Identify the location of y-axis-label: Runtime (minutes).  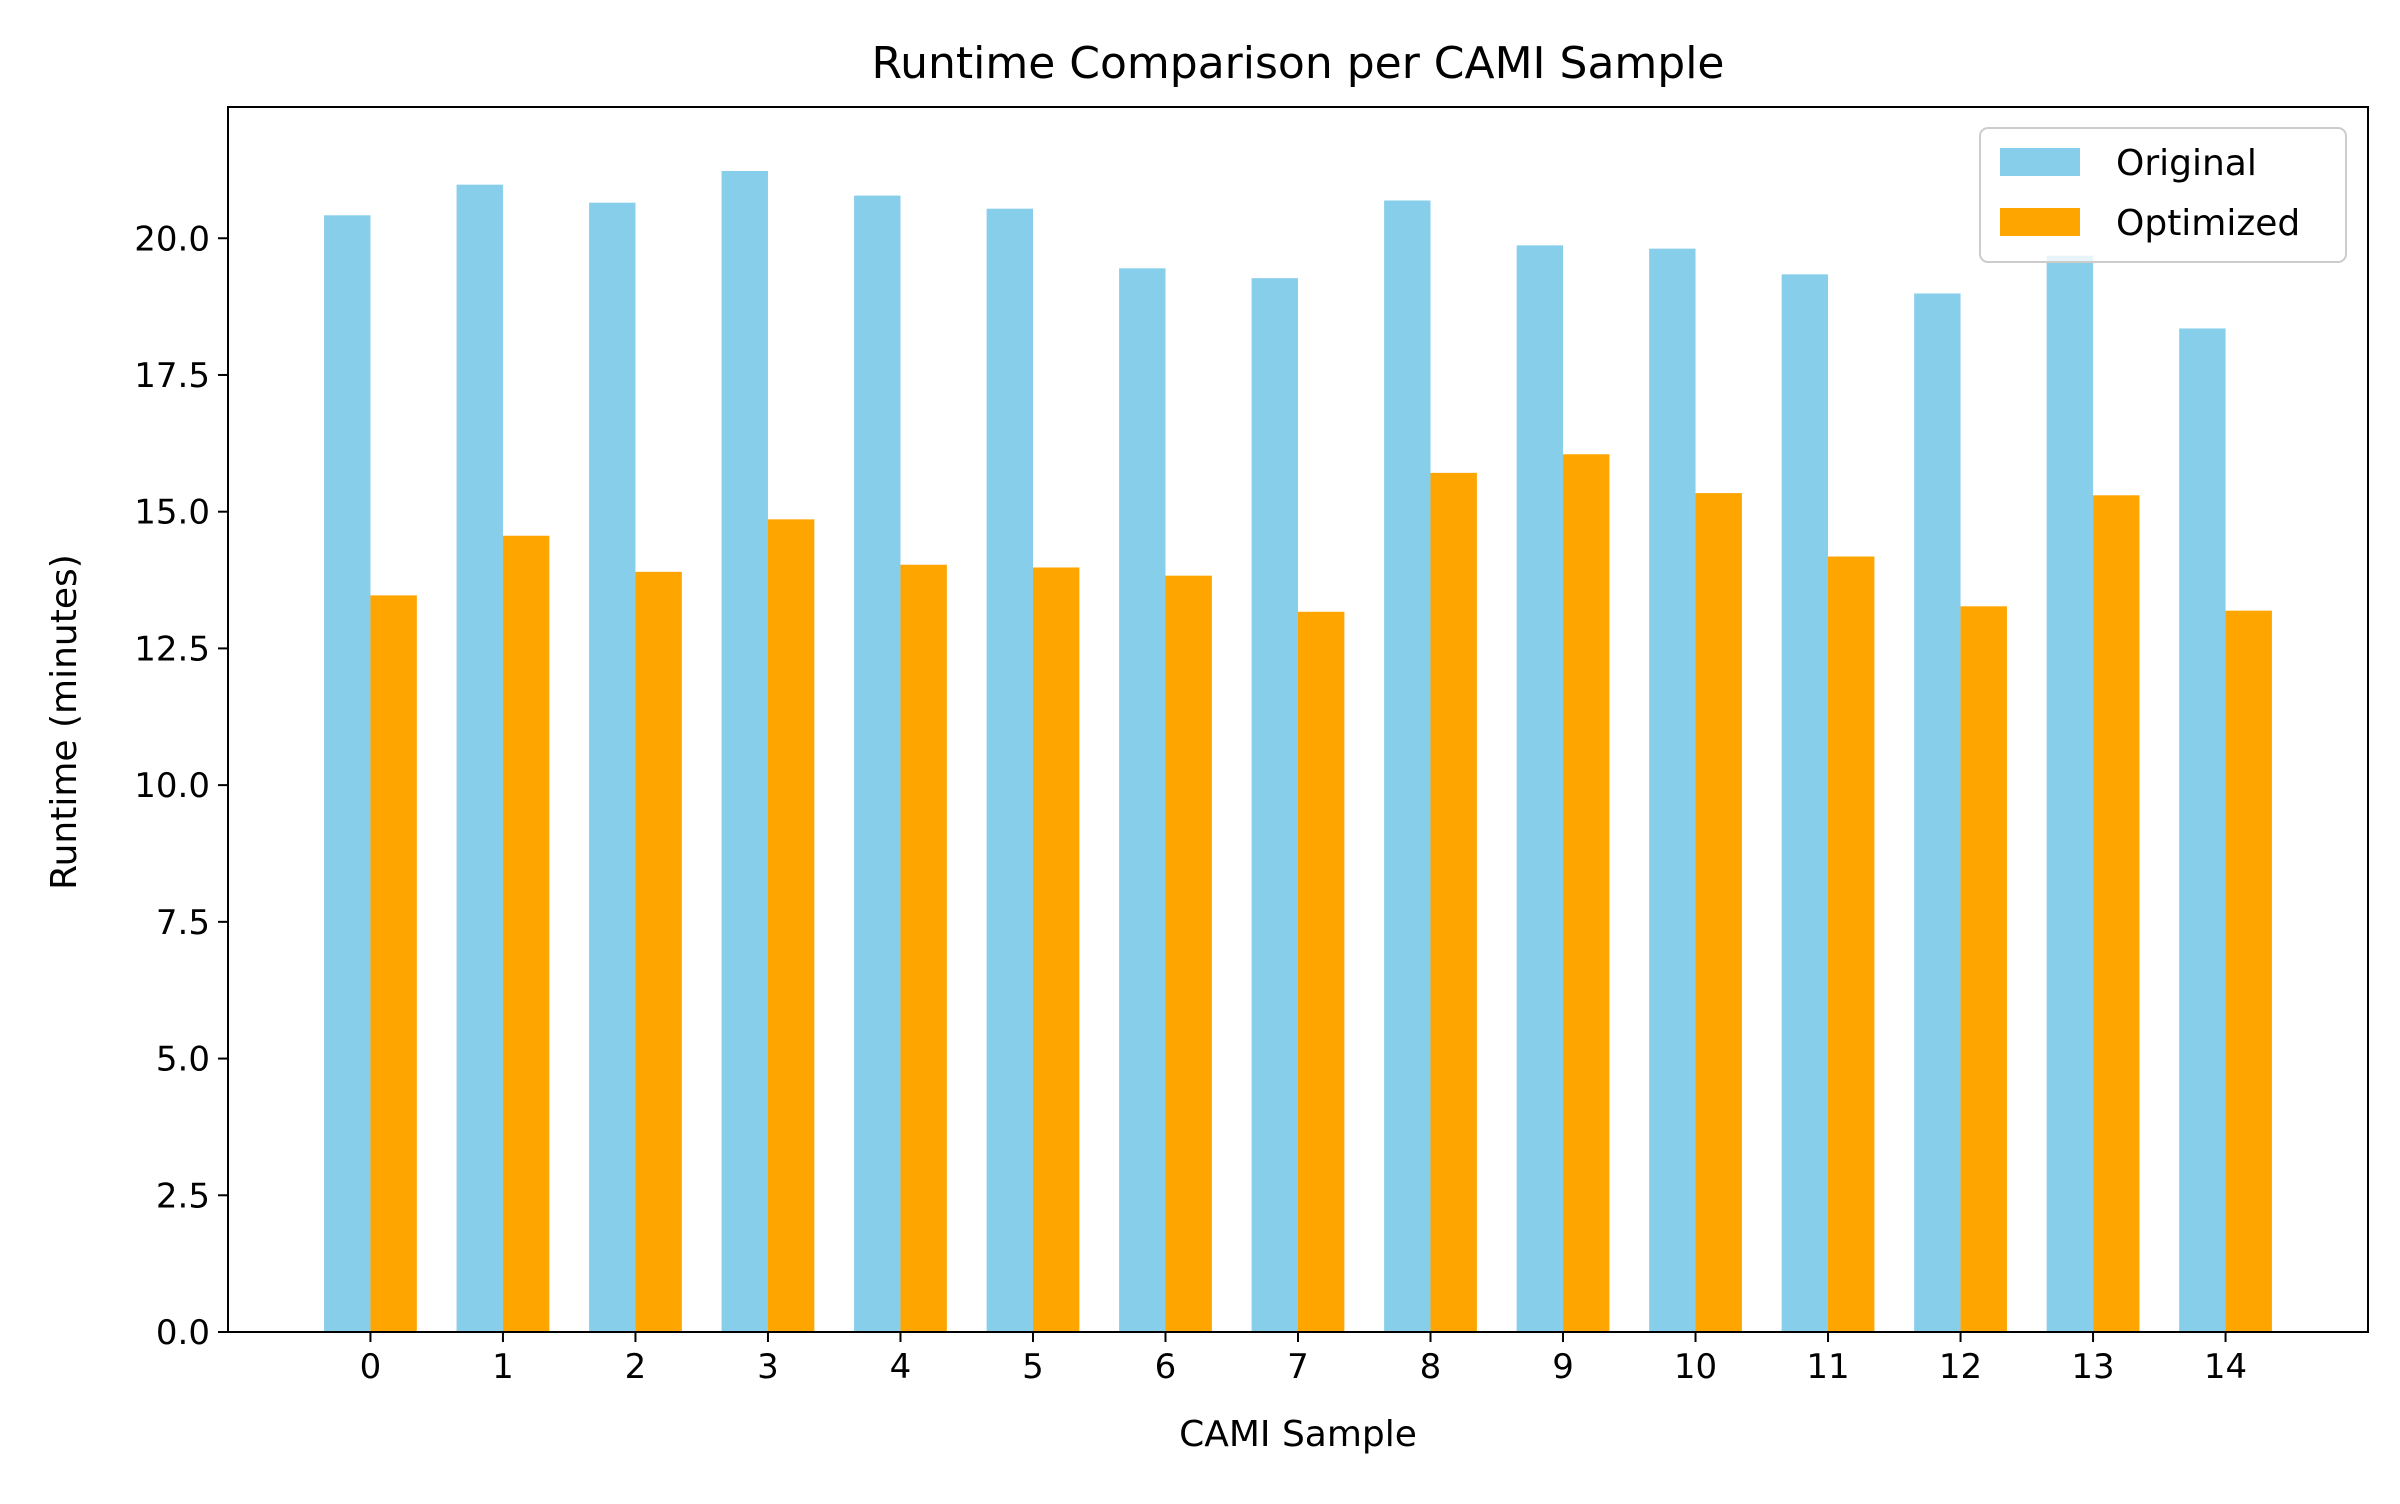
(64, 722).